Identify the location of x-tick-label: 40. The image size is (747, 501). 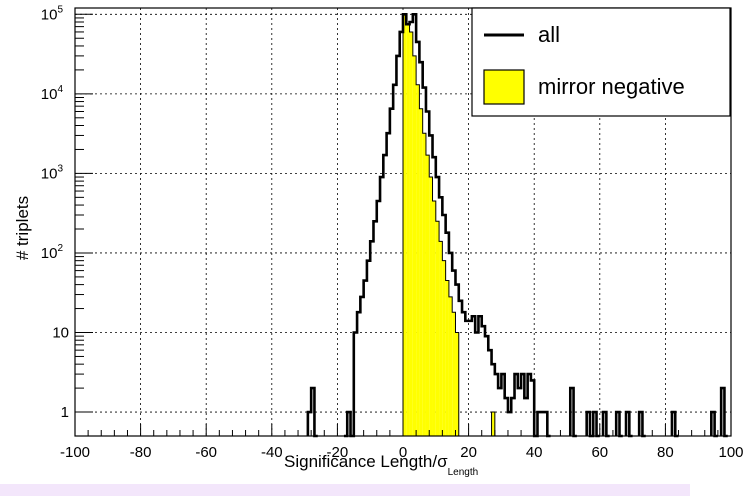
(534, 452).